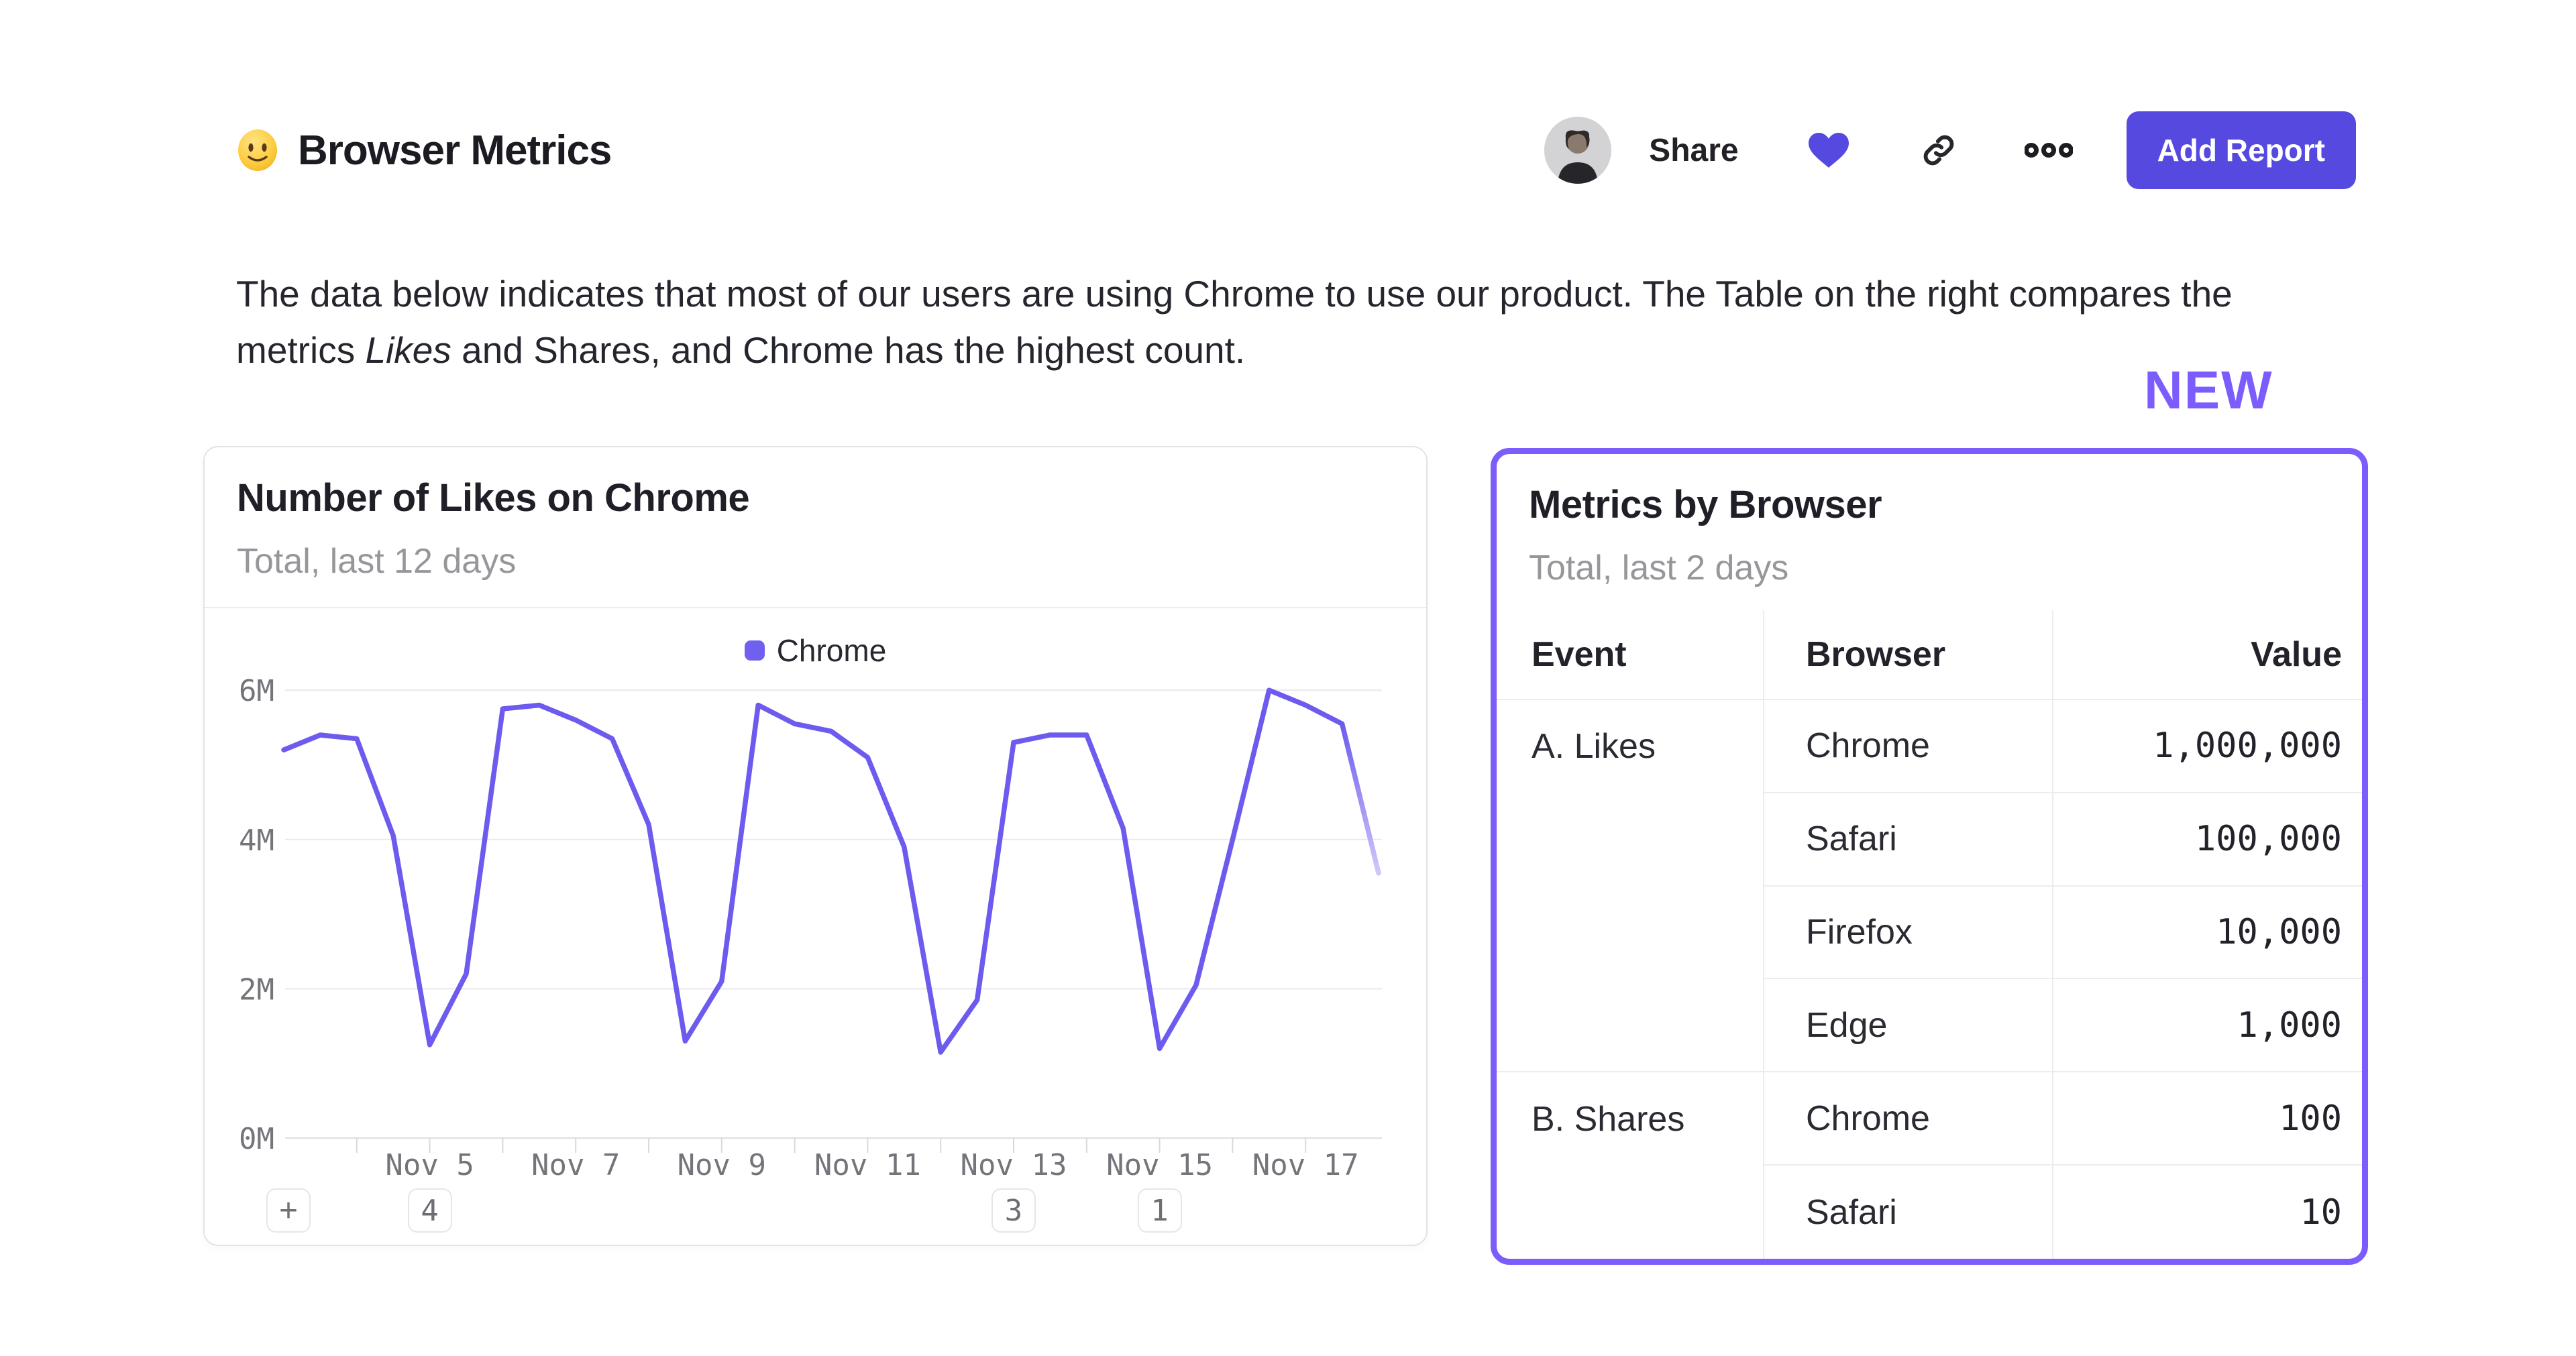  Describe the element at coordinates (2241, 150) in the screenshot. I see `add-report-button: Add Report` at that location.